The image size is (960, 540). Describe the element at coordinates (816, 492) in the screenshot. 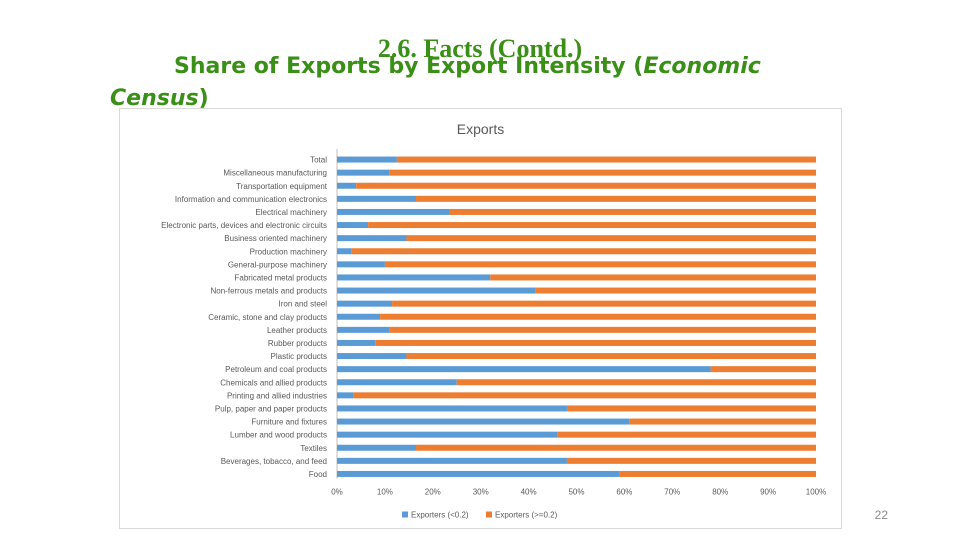

I see `x-tick-label: 100%` at that location.